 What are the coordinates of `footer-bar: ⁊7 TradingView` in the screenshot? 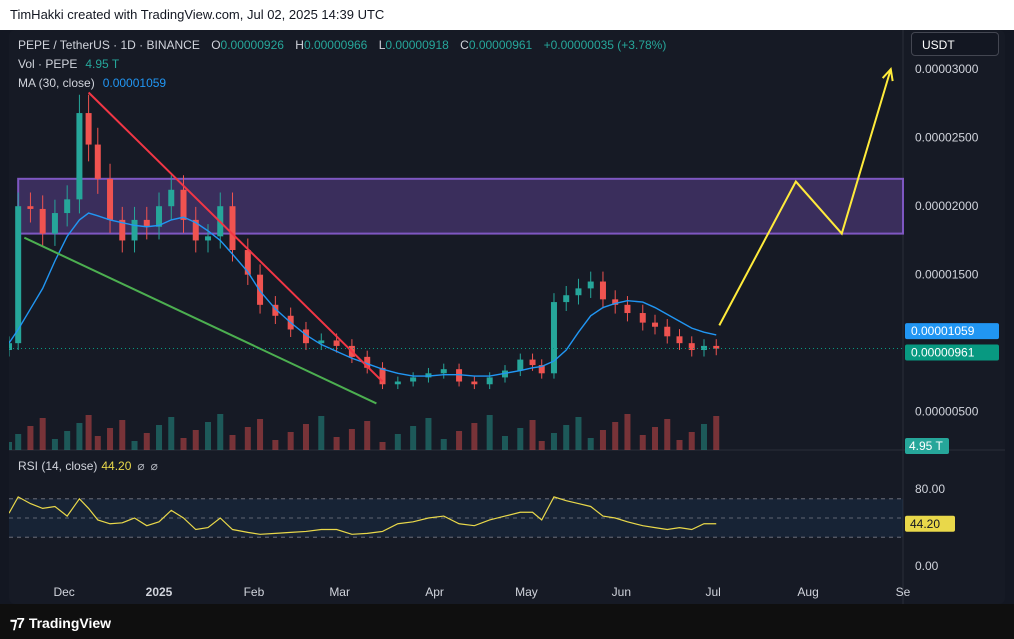 It's located at (507, 621).